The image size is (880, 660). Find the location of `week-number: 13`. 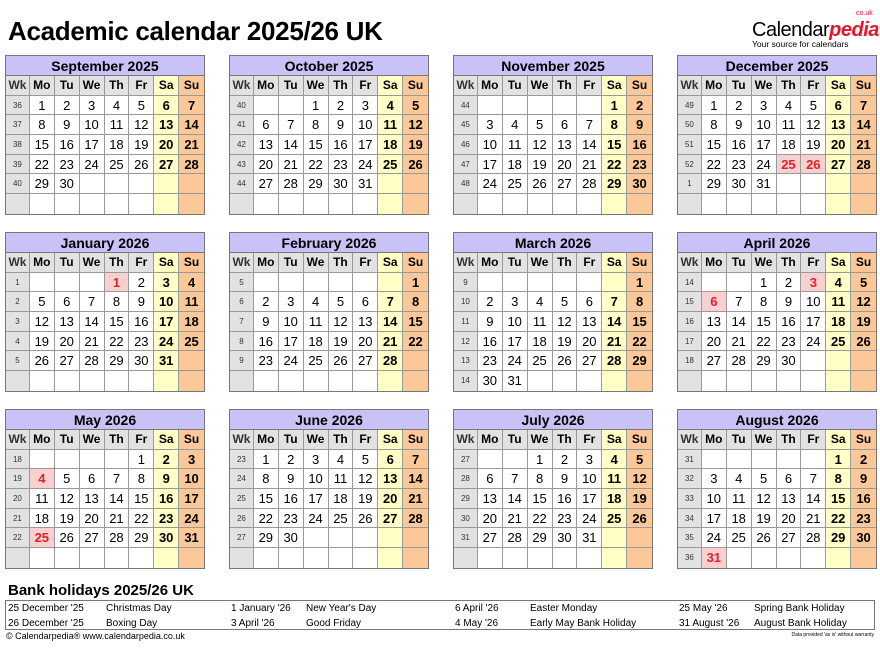

week-number: 13 is located at coordinates (466, 361).